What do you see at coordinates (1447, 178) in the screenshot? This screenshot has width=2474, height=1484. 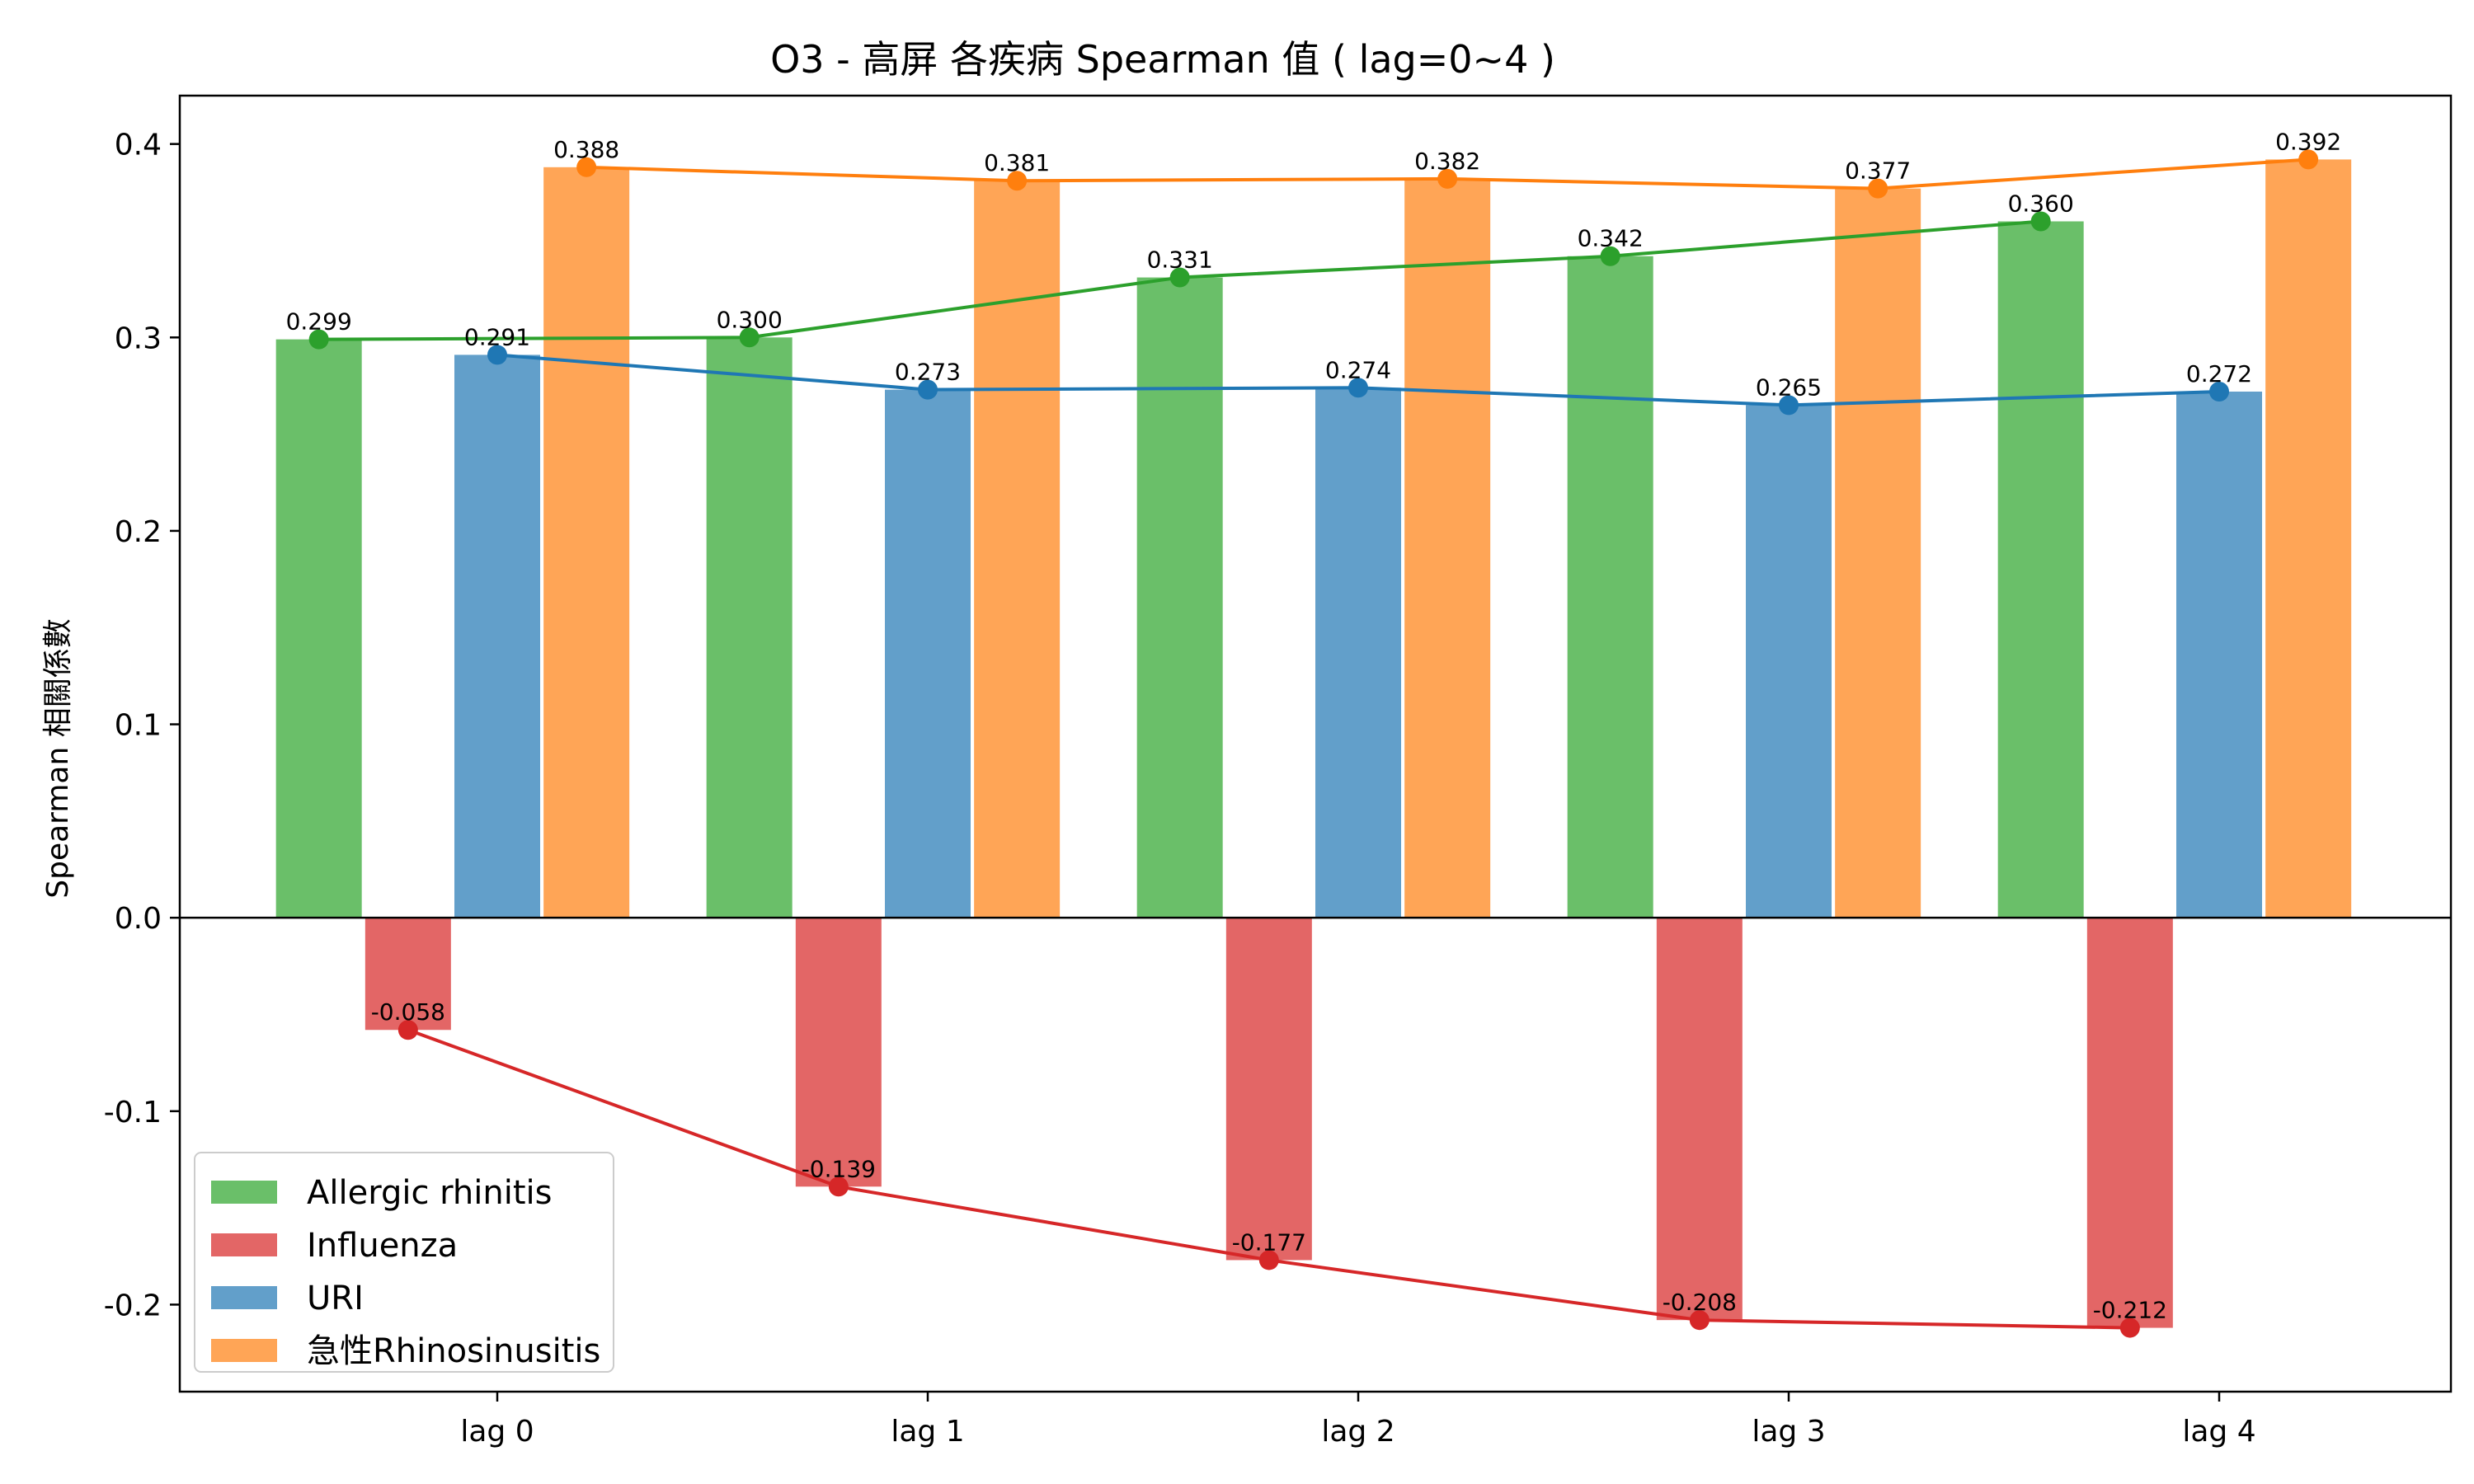 I see `point--rhinosinusitis-2` at bounding box center [1447, 178].